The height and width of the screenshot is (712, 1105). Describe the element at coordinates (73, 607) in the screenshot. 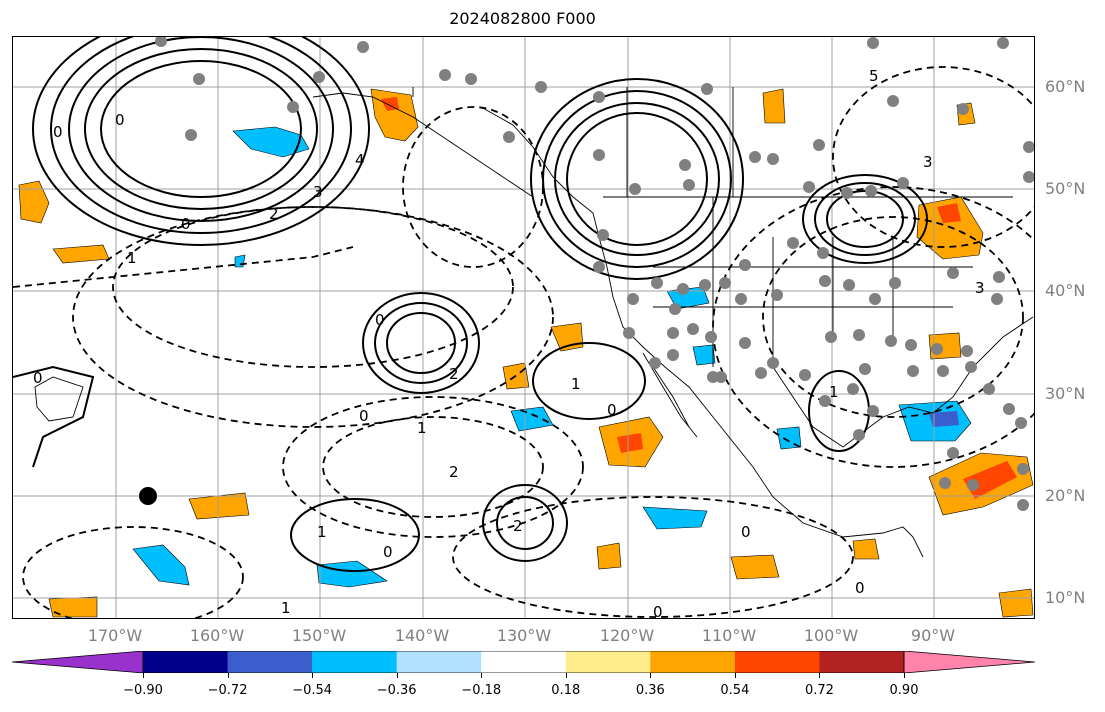

I see `shade-orange-s5` at that location.